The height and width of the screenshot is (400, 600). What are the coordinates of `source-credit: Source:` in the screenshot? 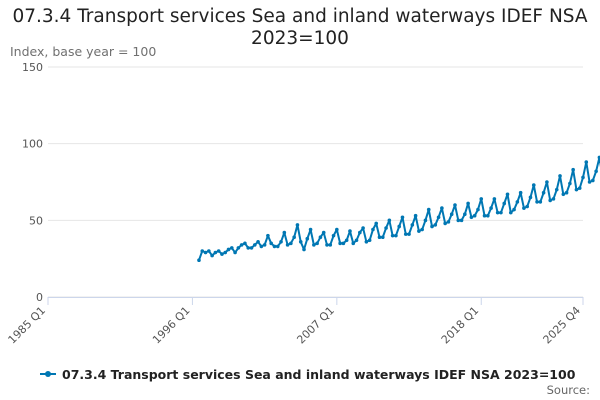 It's located at (568, 390).